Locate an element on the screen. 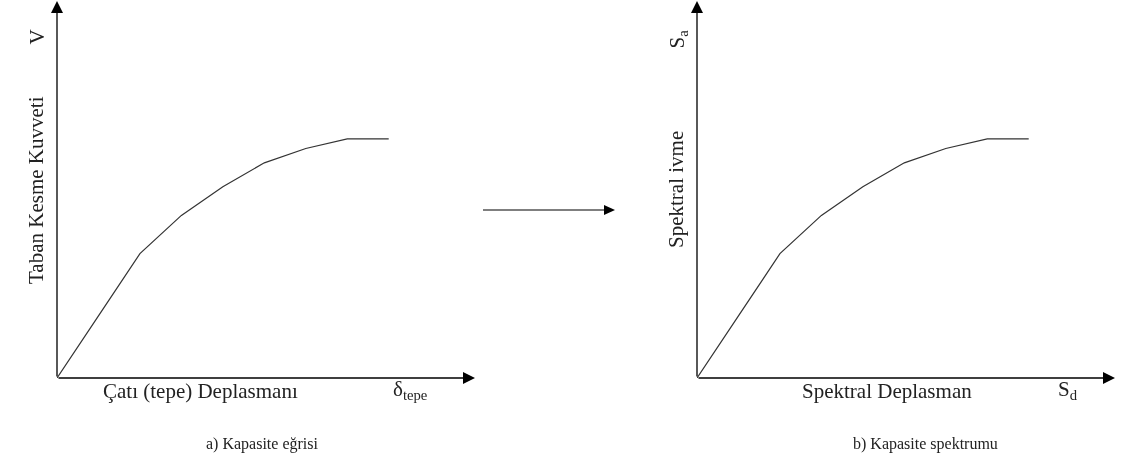  x-axis-title: Çatı (tepe) Deplasmanı is located at coordinates (200, 391).